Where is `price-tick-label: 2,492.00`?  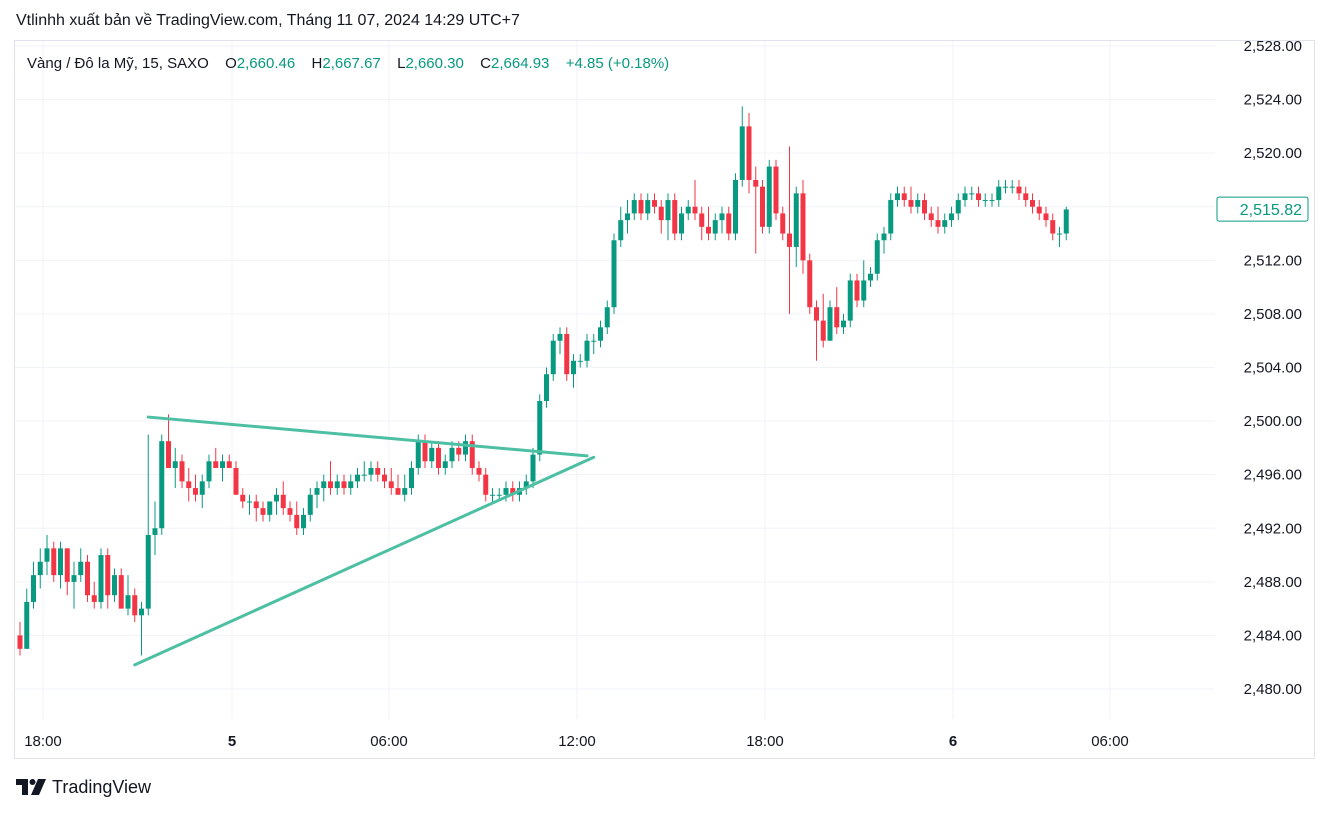 price-tick-label: 2,492.00 is located at coordinates (1273, 528).